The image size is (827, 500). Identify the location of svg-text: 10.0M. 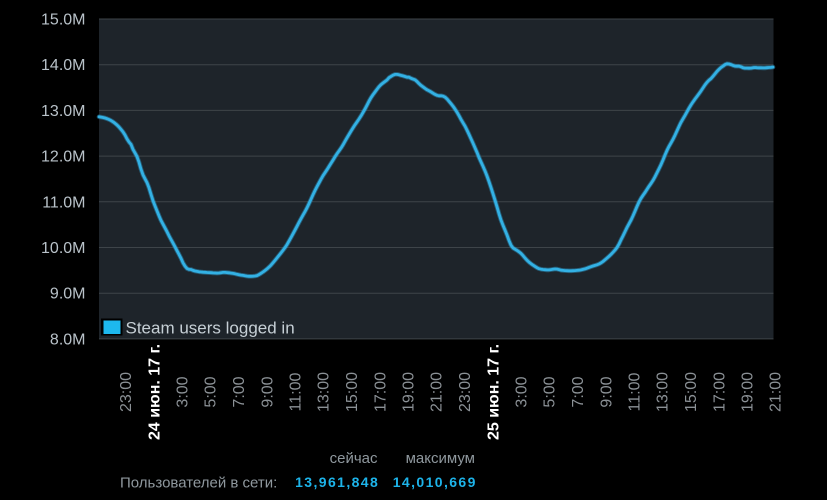
(63, 248).